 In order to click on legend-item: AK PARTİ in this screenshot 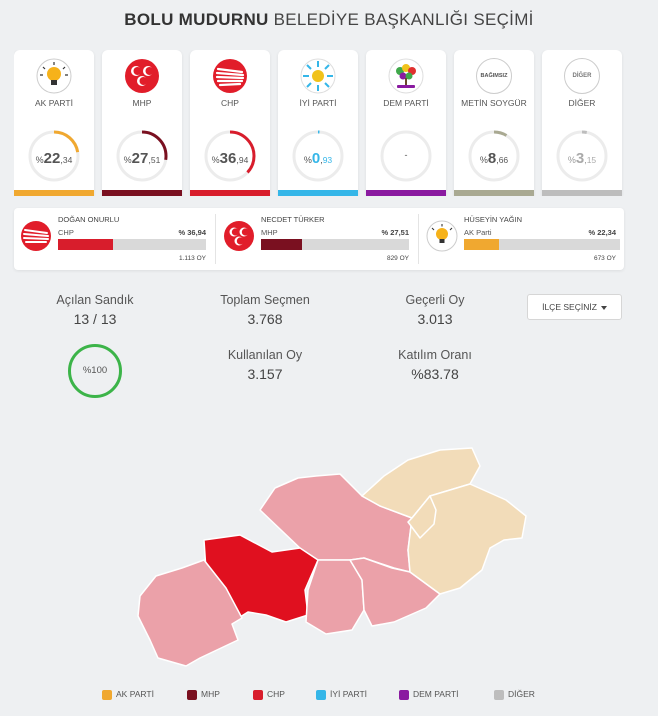, I will do `click(128, 695)`.